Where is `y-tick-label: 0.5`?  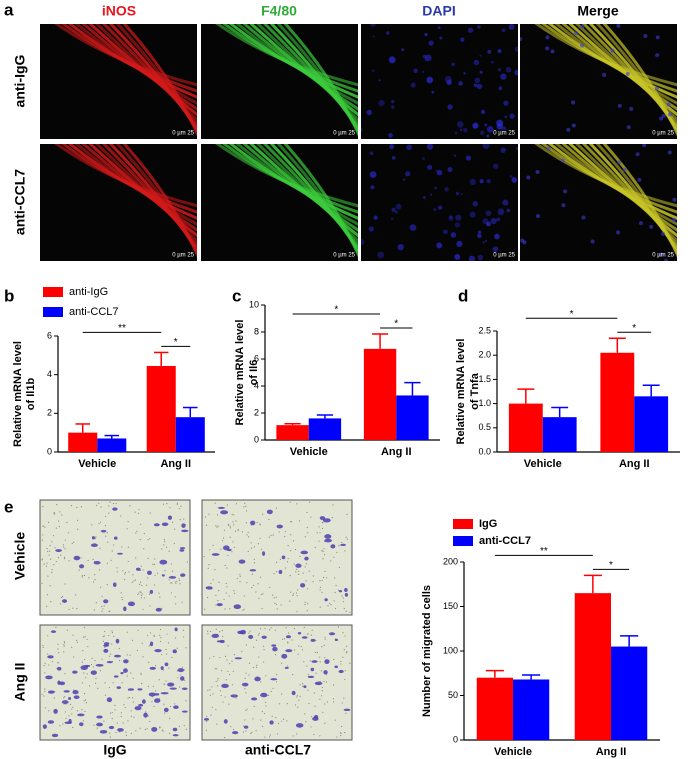 y-tick-label: 0.5 is located at coordinates (484, 427).